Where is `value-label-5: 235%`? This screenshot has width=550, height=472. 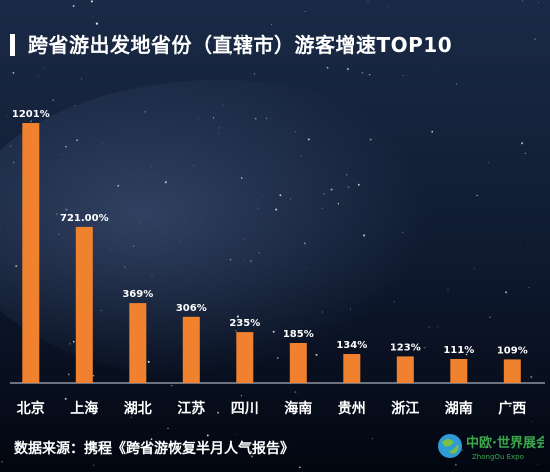
value-label-5: 235% is located at coordinates (244, 323).